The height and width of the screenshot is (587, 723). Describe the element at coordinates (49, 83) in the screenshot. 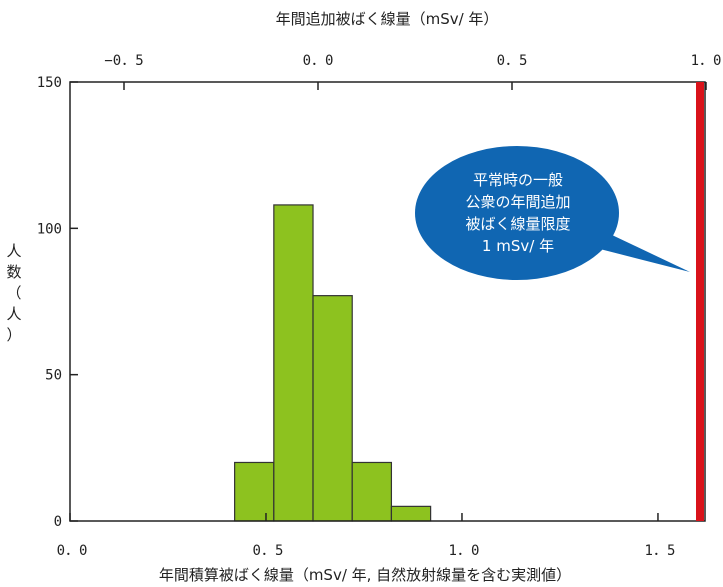

I see `y-tick-label-3: 150` at that location.